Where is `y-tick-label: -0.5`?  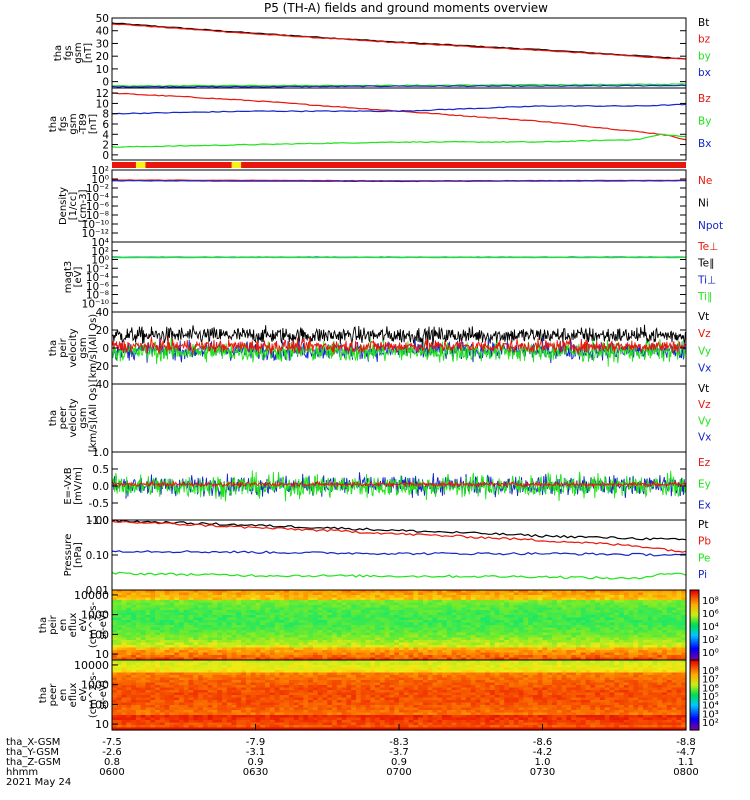 y-tick-label: -0.5 is located at coordinates (99, 504).